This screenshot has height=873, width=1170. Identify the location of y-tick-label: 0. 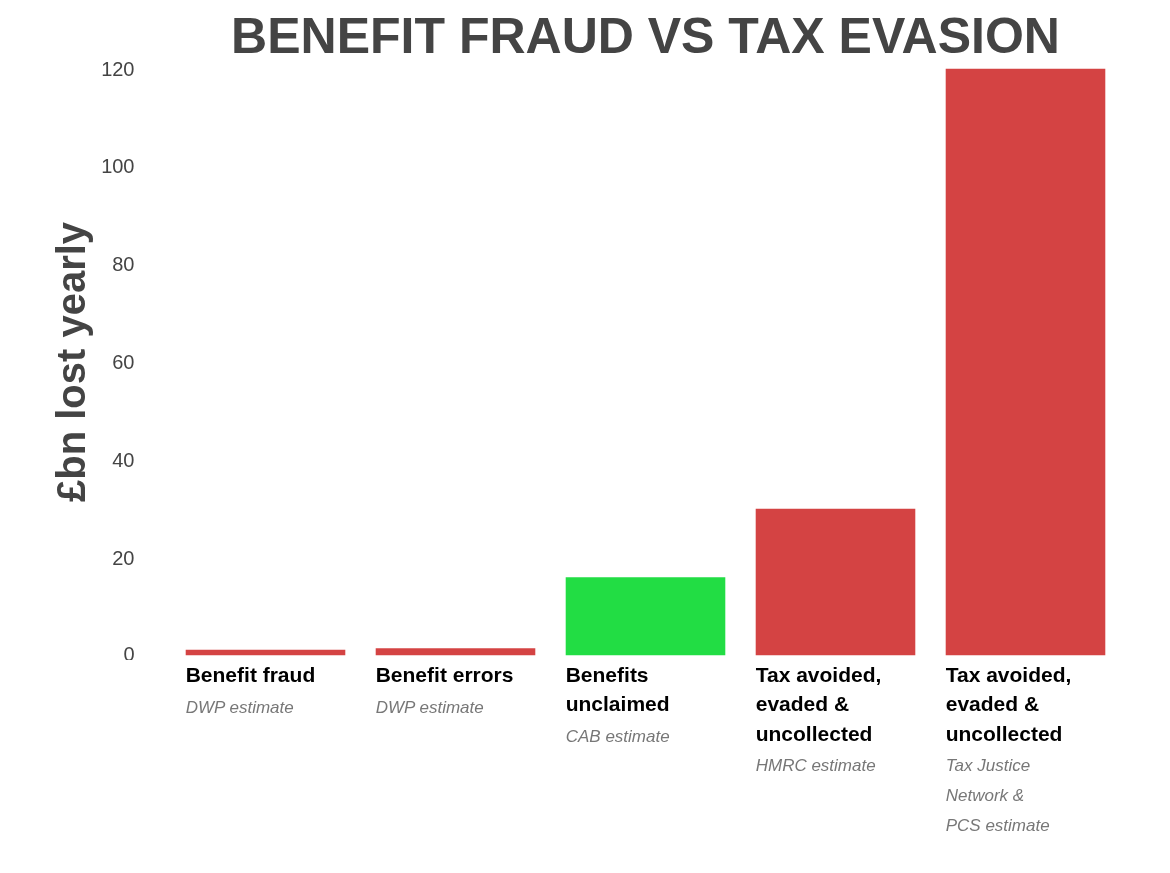
(129, 653).